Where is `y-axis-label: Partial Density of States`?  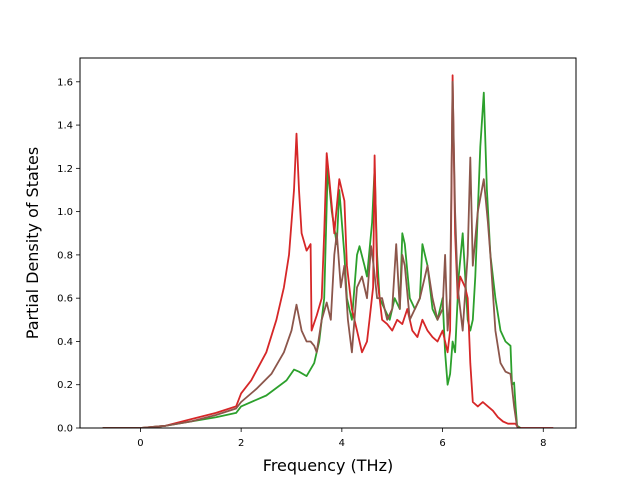
y-axis-label: Partial Density of States is located at coordinates (32, 243).